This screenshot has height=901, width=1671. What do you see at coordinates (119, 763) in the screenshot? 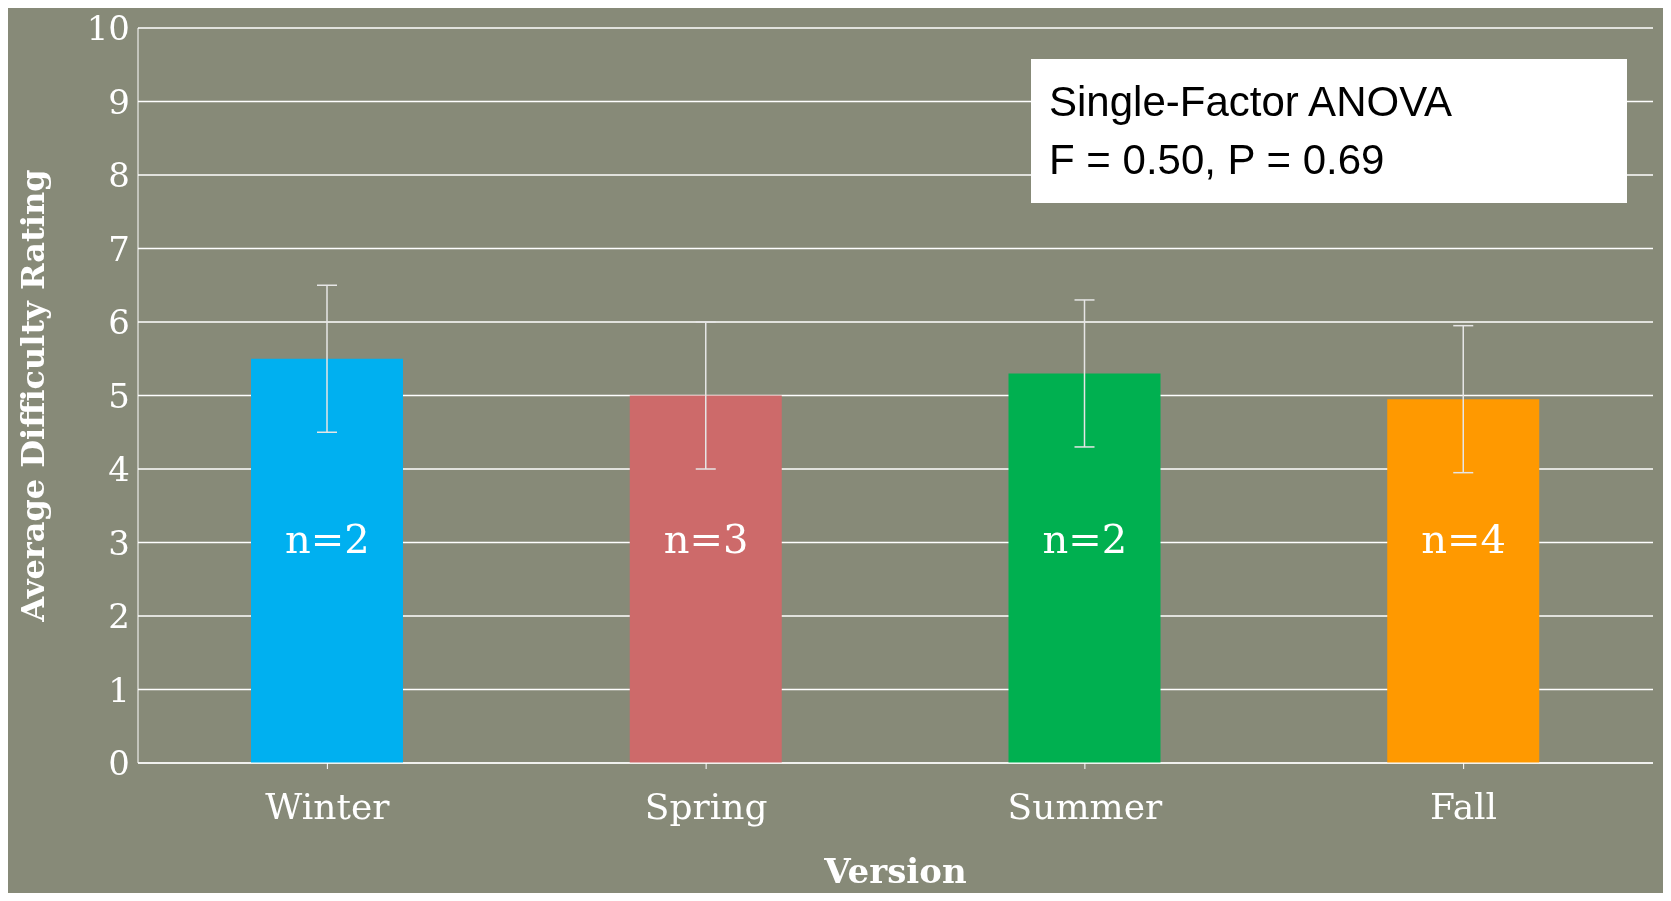
I see `y-tick-label: 0` at bounding box center [119, 763].